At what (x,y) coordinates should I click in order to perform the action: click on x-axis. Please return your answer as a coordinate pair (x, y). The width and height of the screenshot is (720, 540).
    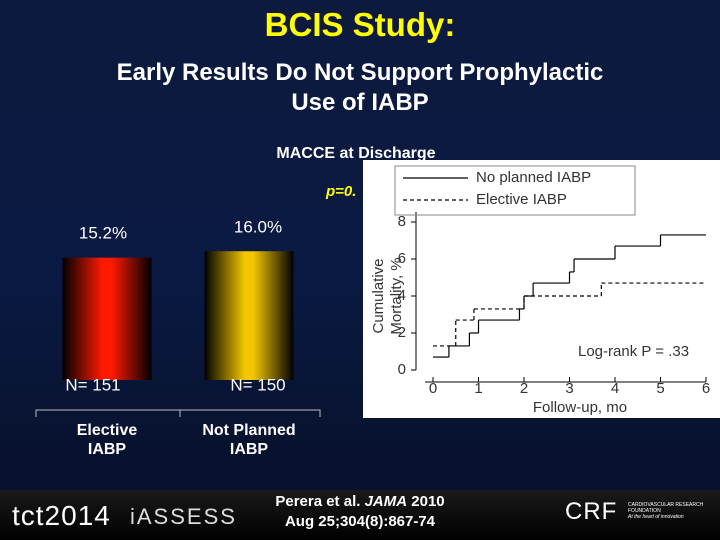
    Looking at the image, I should click on (178, 413).